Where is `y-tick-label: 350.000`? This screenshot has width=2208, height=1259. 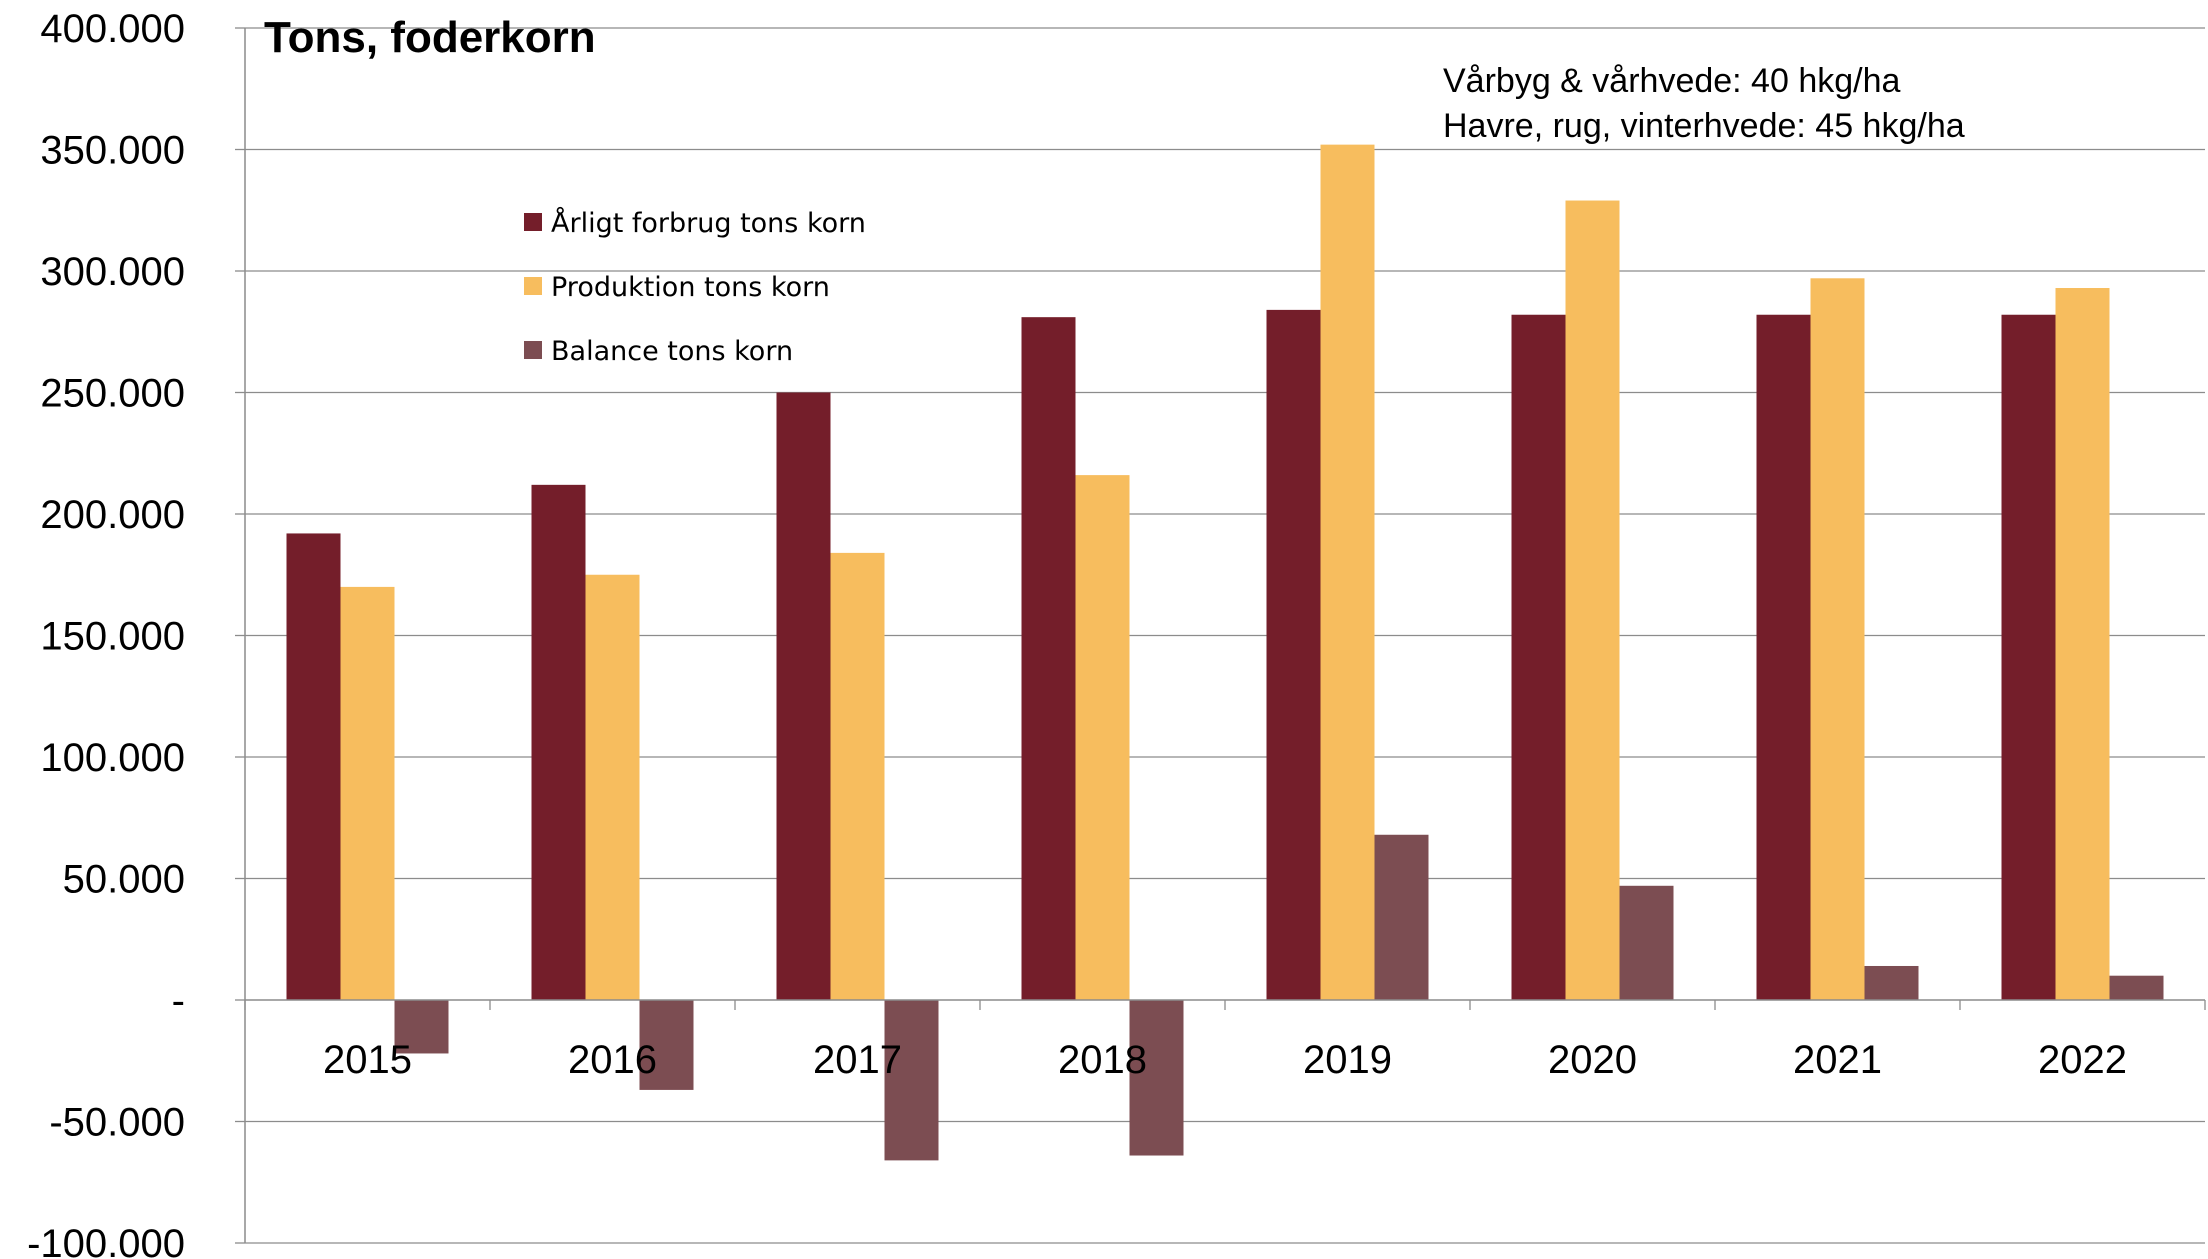
y-tick-label: 350.000 is located at coordinates (112, 151).